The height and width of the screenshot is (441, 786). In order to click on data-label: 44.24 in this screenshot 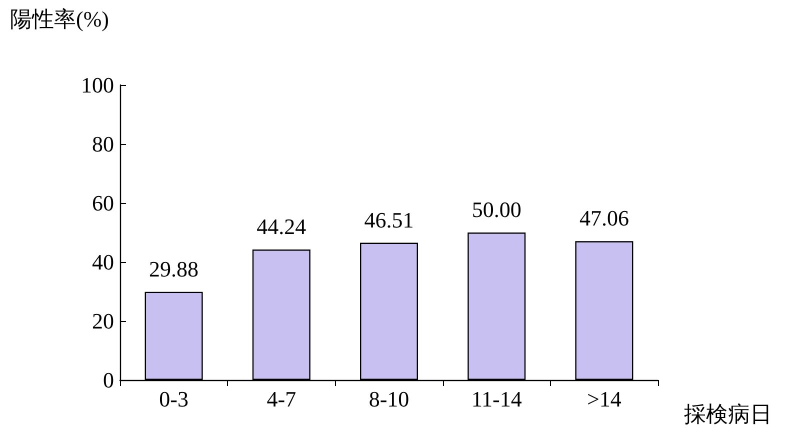, I will do `click(281, 226)`.